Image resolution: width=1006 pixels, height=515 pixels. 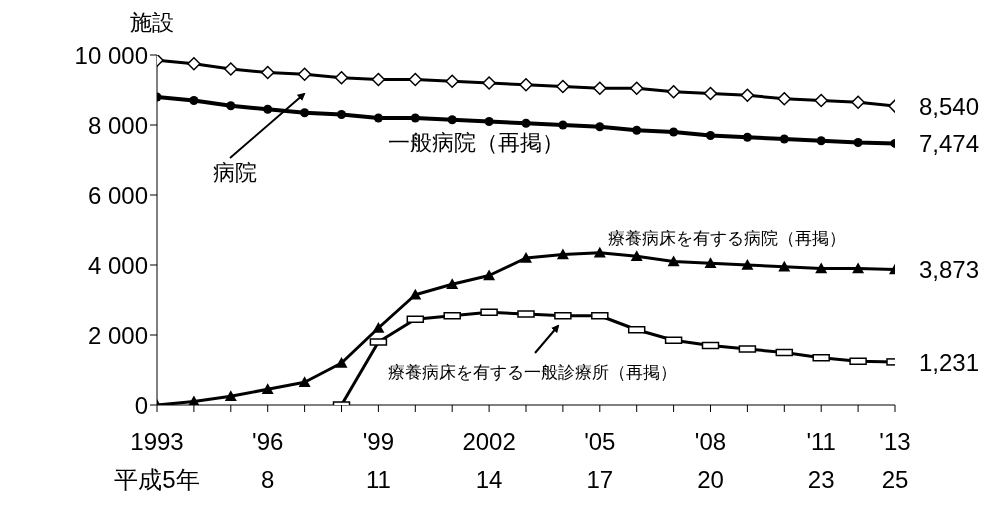 What do you see at coordinates (152, 22) in the screenshot?
I see `y-axis-title: 施設` at bounding box center [152, 22].